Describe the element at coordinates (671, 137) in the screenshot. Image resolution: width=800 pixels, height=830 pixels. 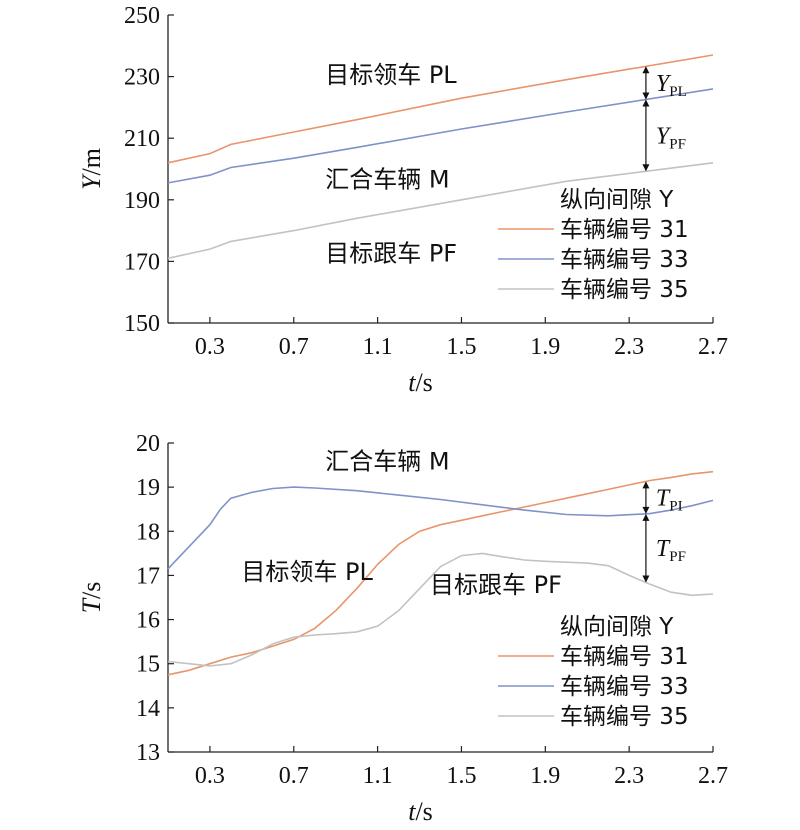
I see `gap-label: YPF` at that location.